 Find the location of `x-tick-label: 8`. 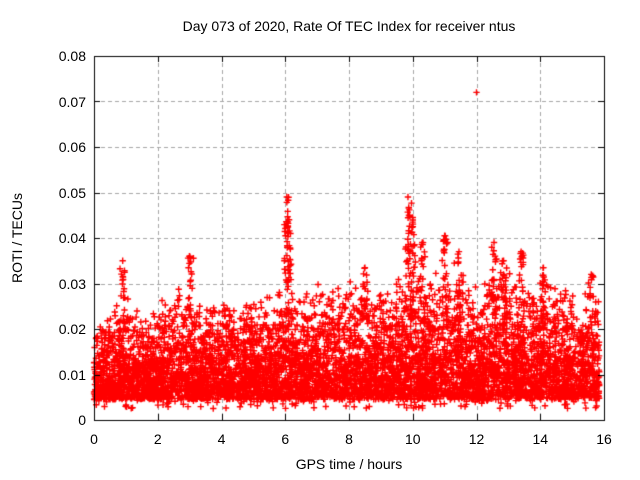

x-tick-label: 8 is located at coordinates (349, 439).